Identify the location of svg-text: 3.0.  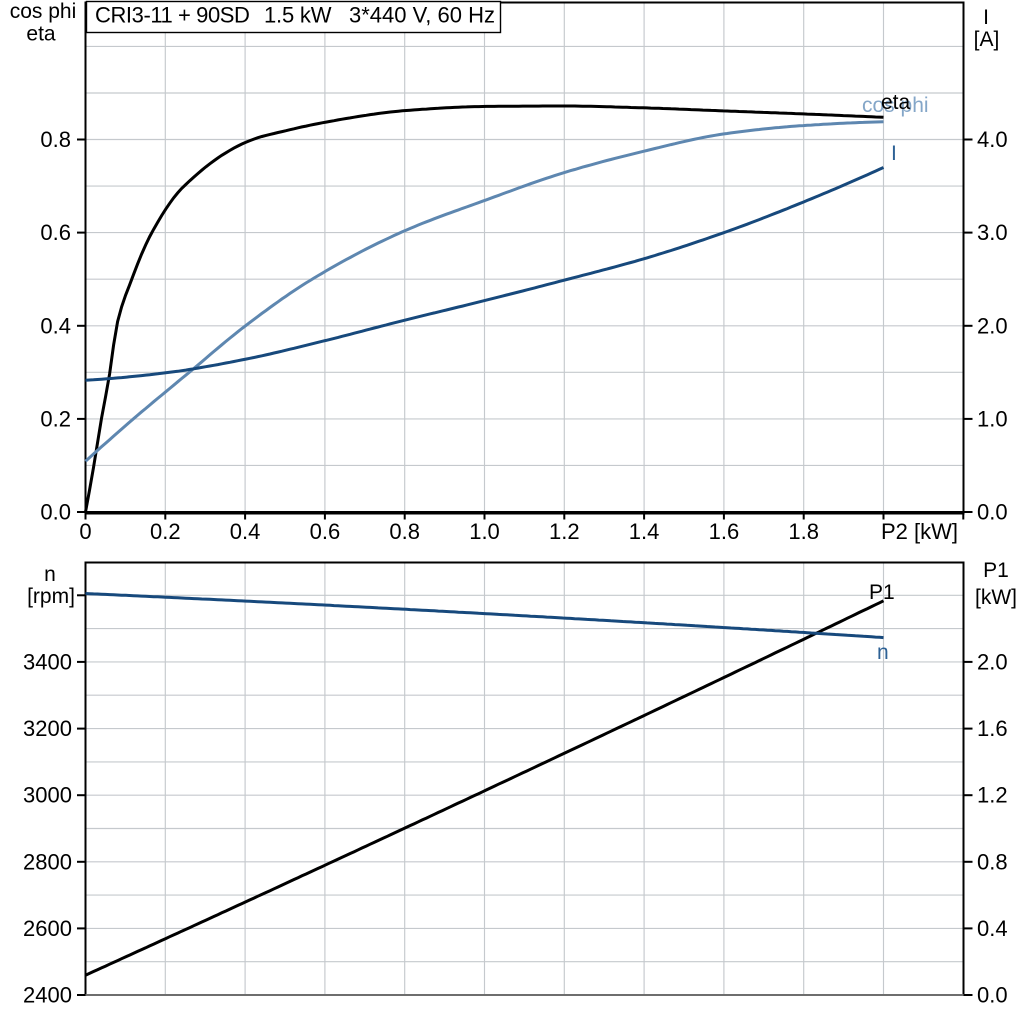
(992, 232).